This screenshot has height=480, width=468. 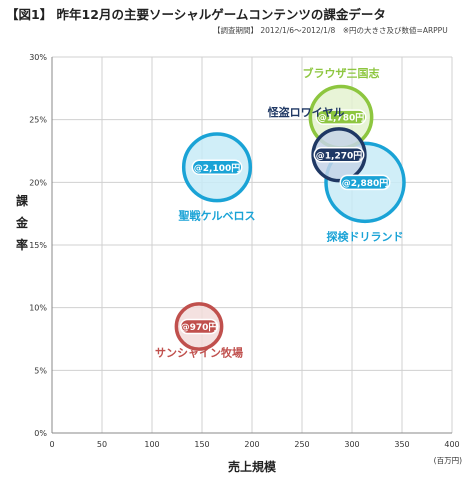 What do you see at coordinates (40, 370) in the screenshot?
I see `y-tick-label: 5%` at bounding box center [40, 370].